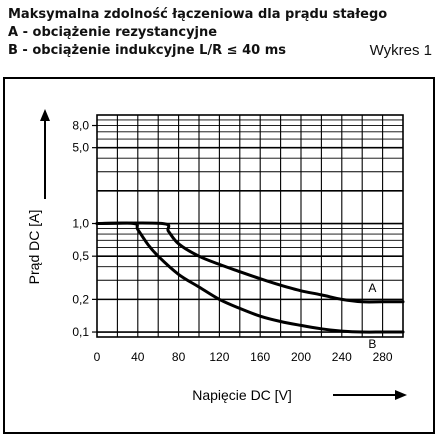 The height and width of the screenshot is (441, 440). What do you see at coordinates (250, 262) in the screenshot?
I see `series-a-line` at bounding box center [250, 262].